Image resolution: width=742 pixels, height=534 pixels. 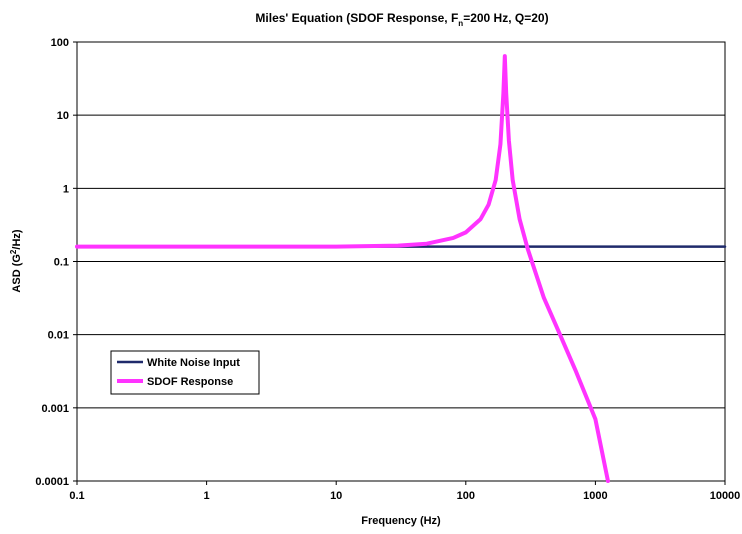 What do you see at coordinates (17, 273) in the screenshot?
I see `y-axis-title-pre: ASD (G` at bounding box center [17, 273].